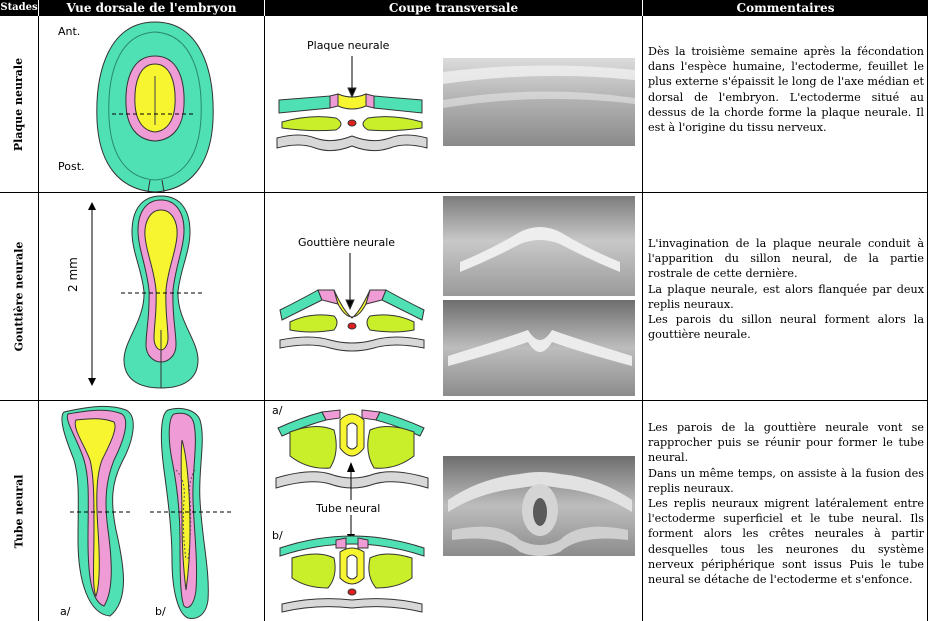  Describe the element at coordinates (352, 302) in the screenshot. I see `section-groove` at that location.